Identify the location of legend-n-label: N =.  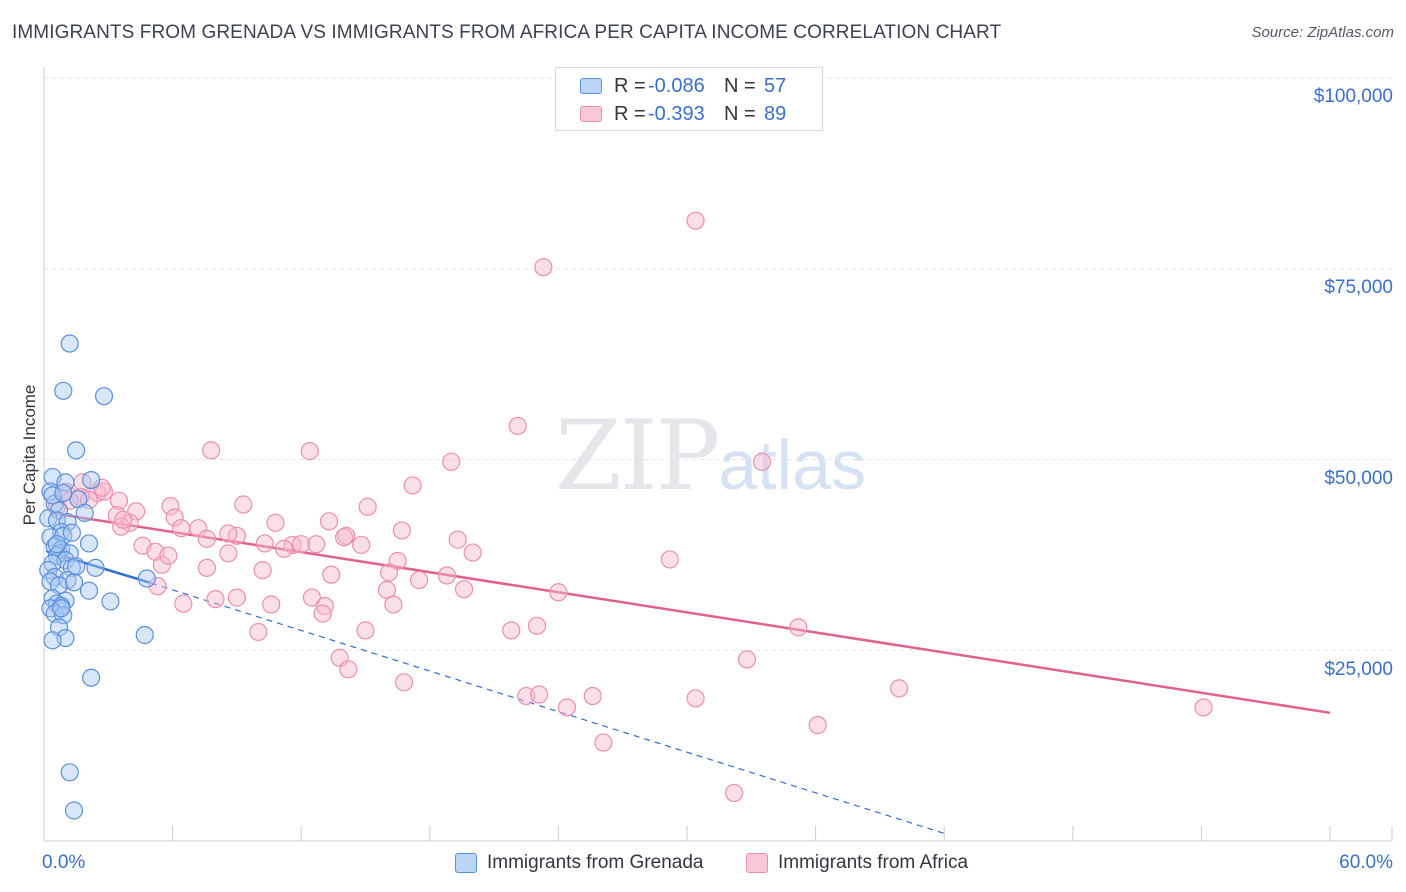
(740, 85).